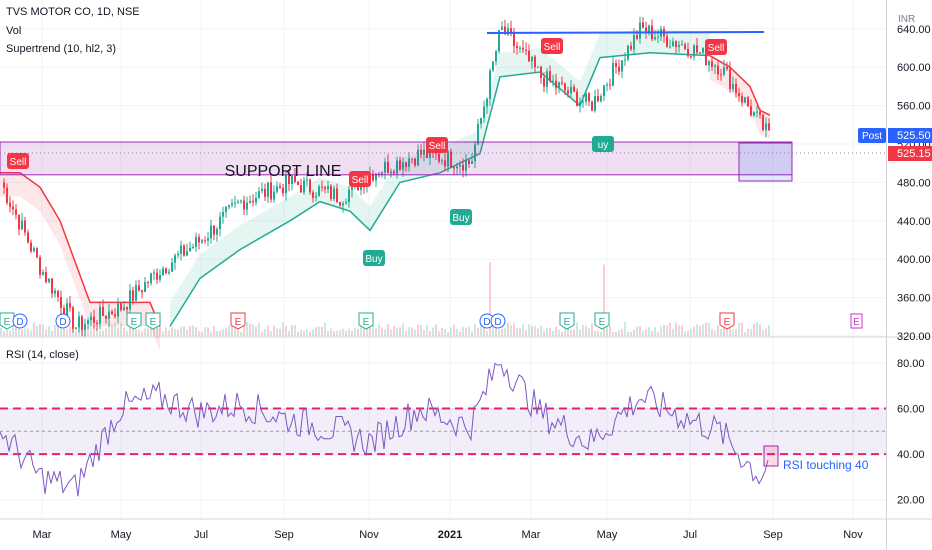  Describe the element at coordinates (716, 48) in the screenshot. I see `signal-sell-text: Sell` at that location.